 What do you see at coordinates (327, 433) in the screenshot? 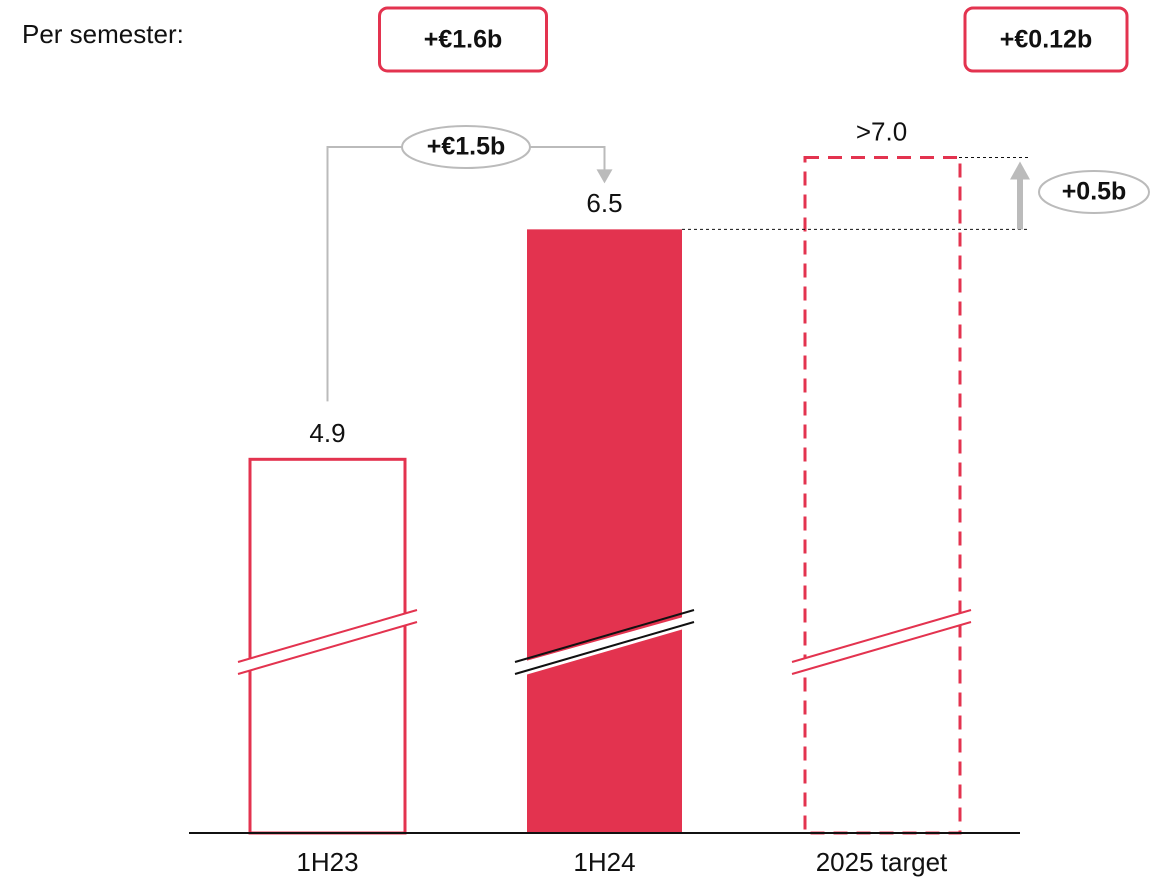
I see `value-label: 4.9` at bounding box center [327, 433].